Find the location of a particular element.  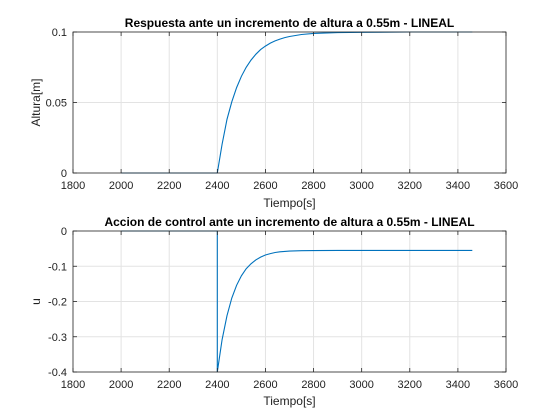

y-tick-label: -0.4 is located at coordinates (57, 373).